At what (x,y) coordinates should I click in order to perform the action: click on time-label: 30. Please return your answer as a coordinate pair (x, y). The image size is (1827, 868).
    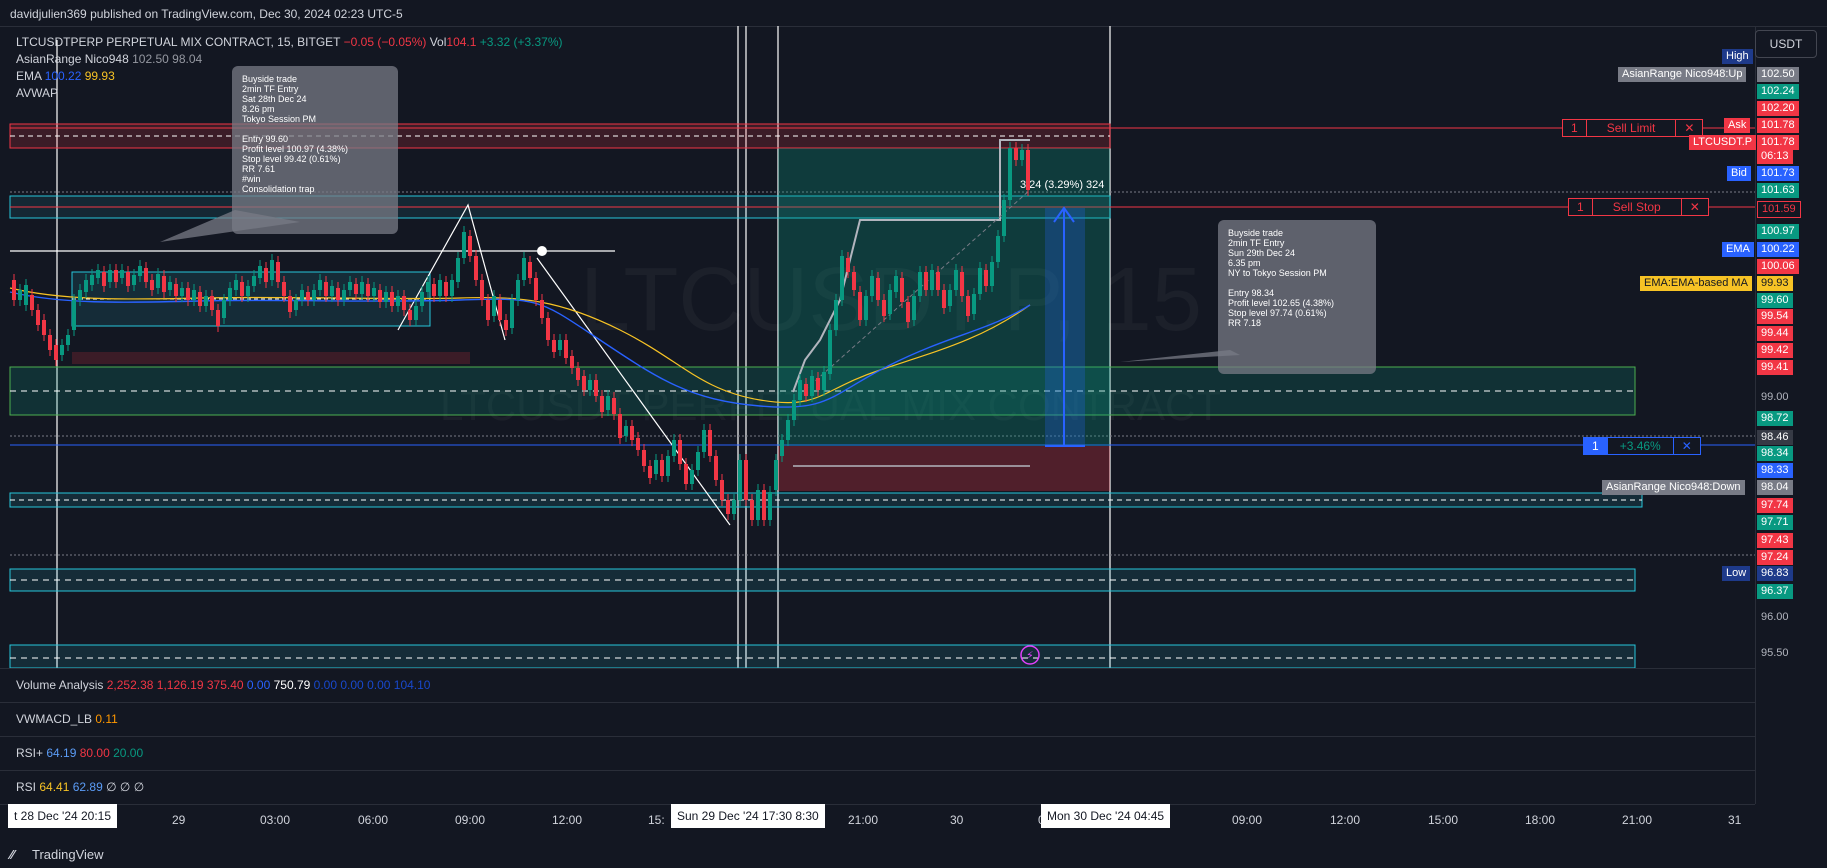
    Looking at the image, I should click on (957, 820).